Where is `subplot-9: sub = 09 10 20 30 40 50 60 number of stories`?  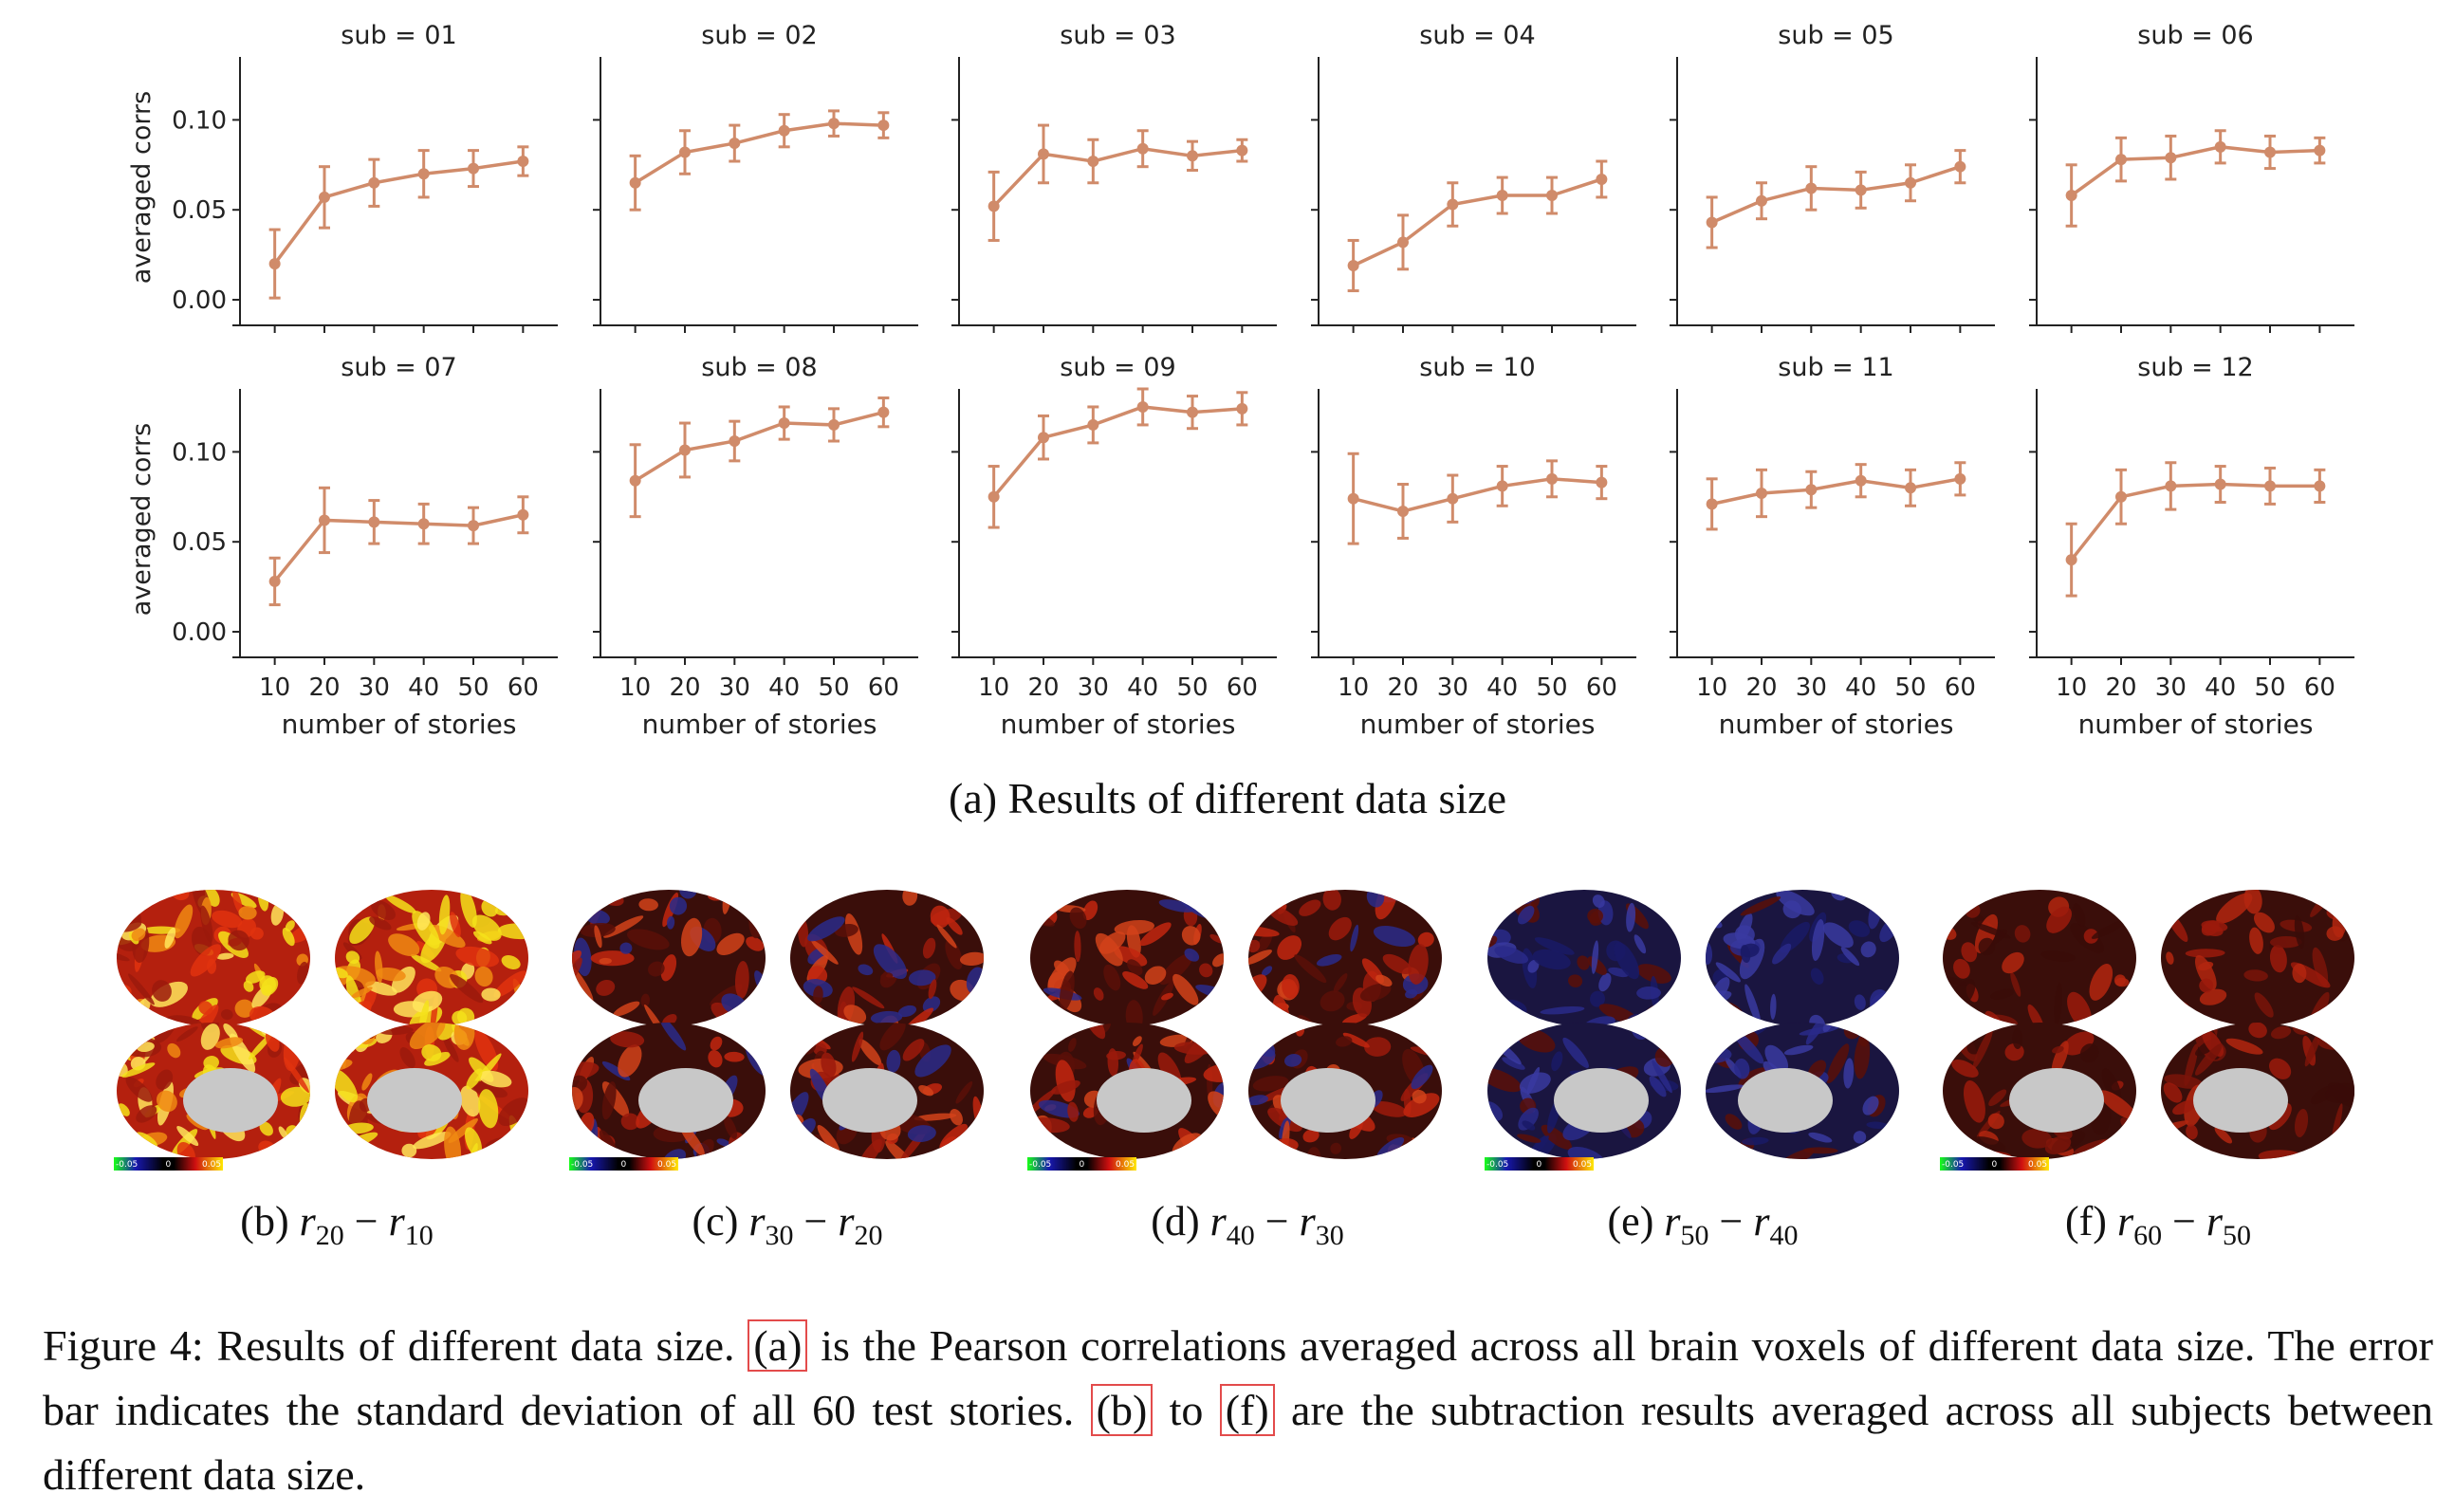 subplot-9: sub = 09 10 20 30 40 50 60 number of stories is located at coordinates (1114, 546).